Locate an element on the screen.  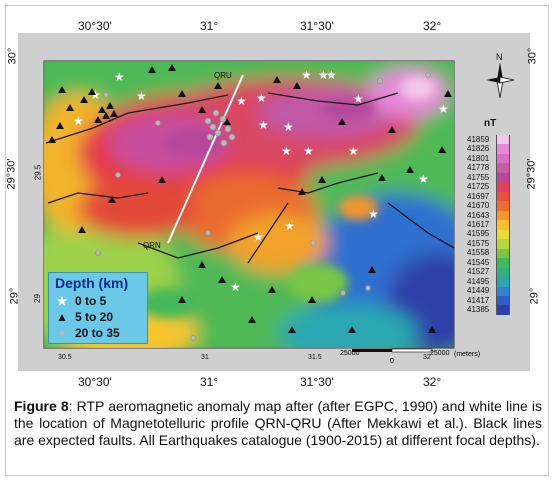
bottom-tick-1: 30°30' is located at coordinates (95, 382).